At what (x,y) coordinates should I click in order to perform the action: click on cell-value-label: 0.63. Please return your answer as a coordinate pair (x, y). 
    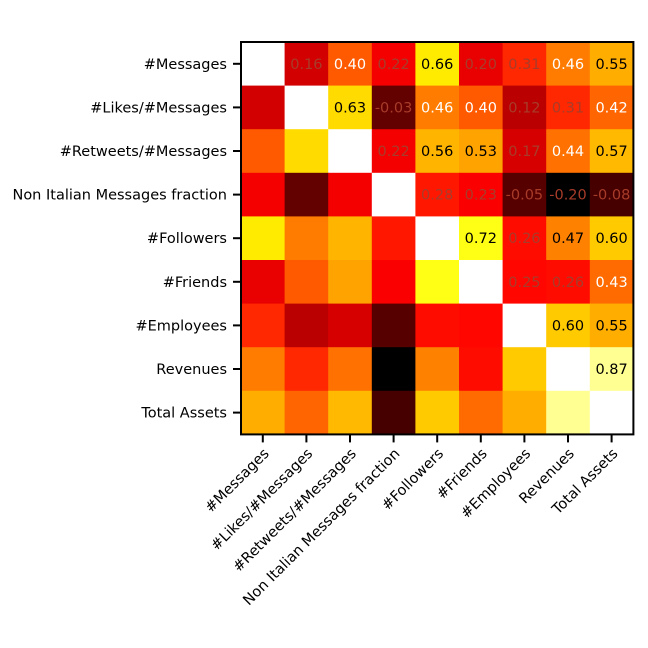
    Looking at the image, I should click on (350, 108).